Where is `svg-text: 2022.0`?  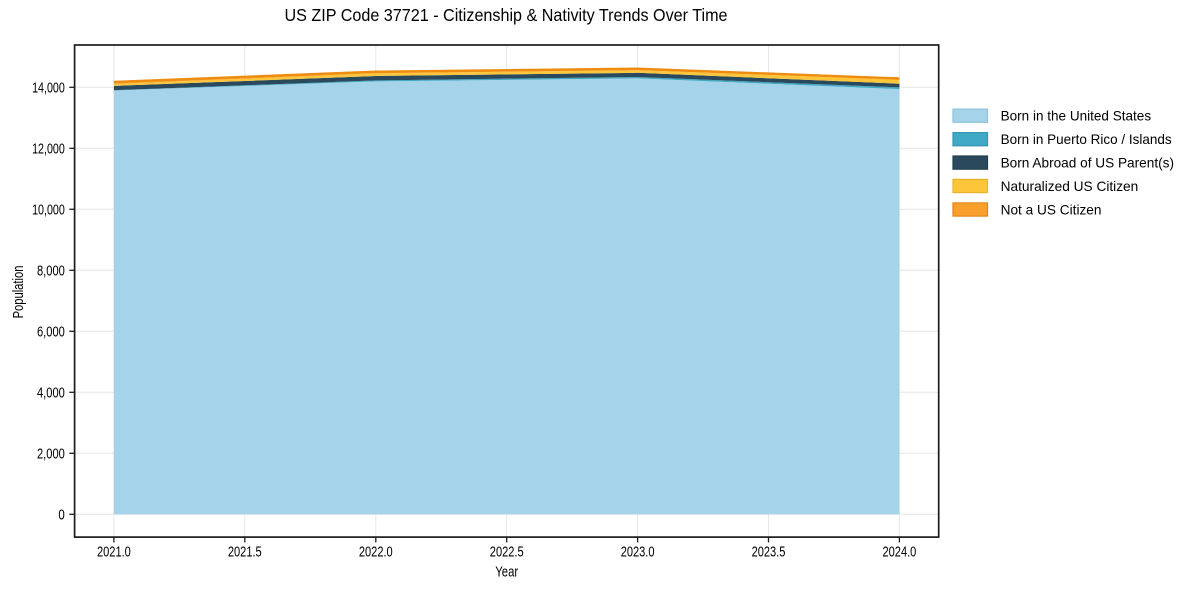 svg-text: 2022.0 is located at coordinates (376, 552).